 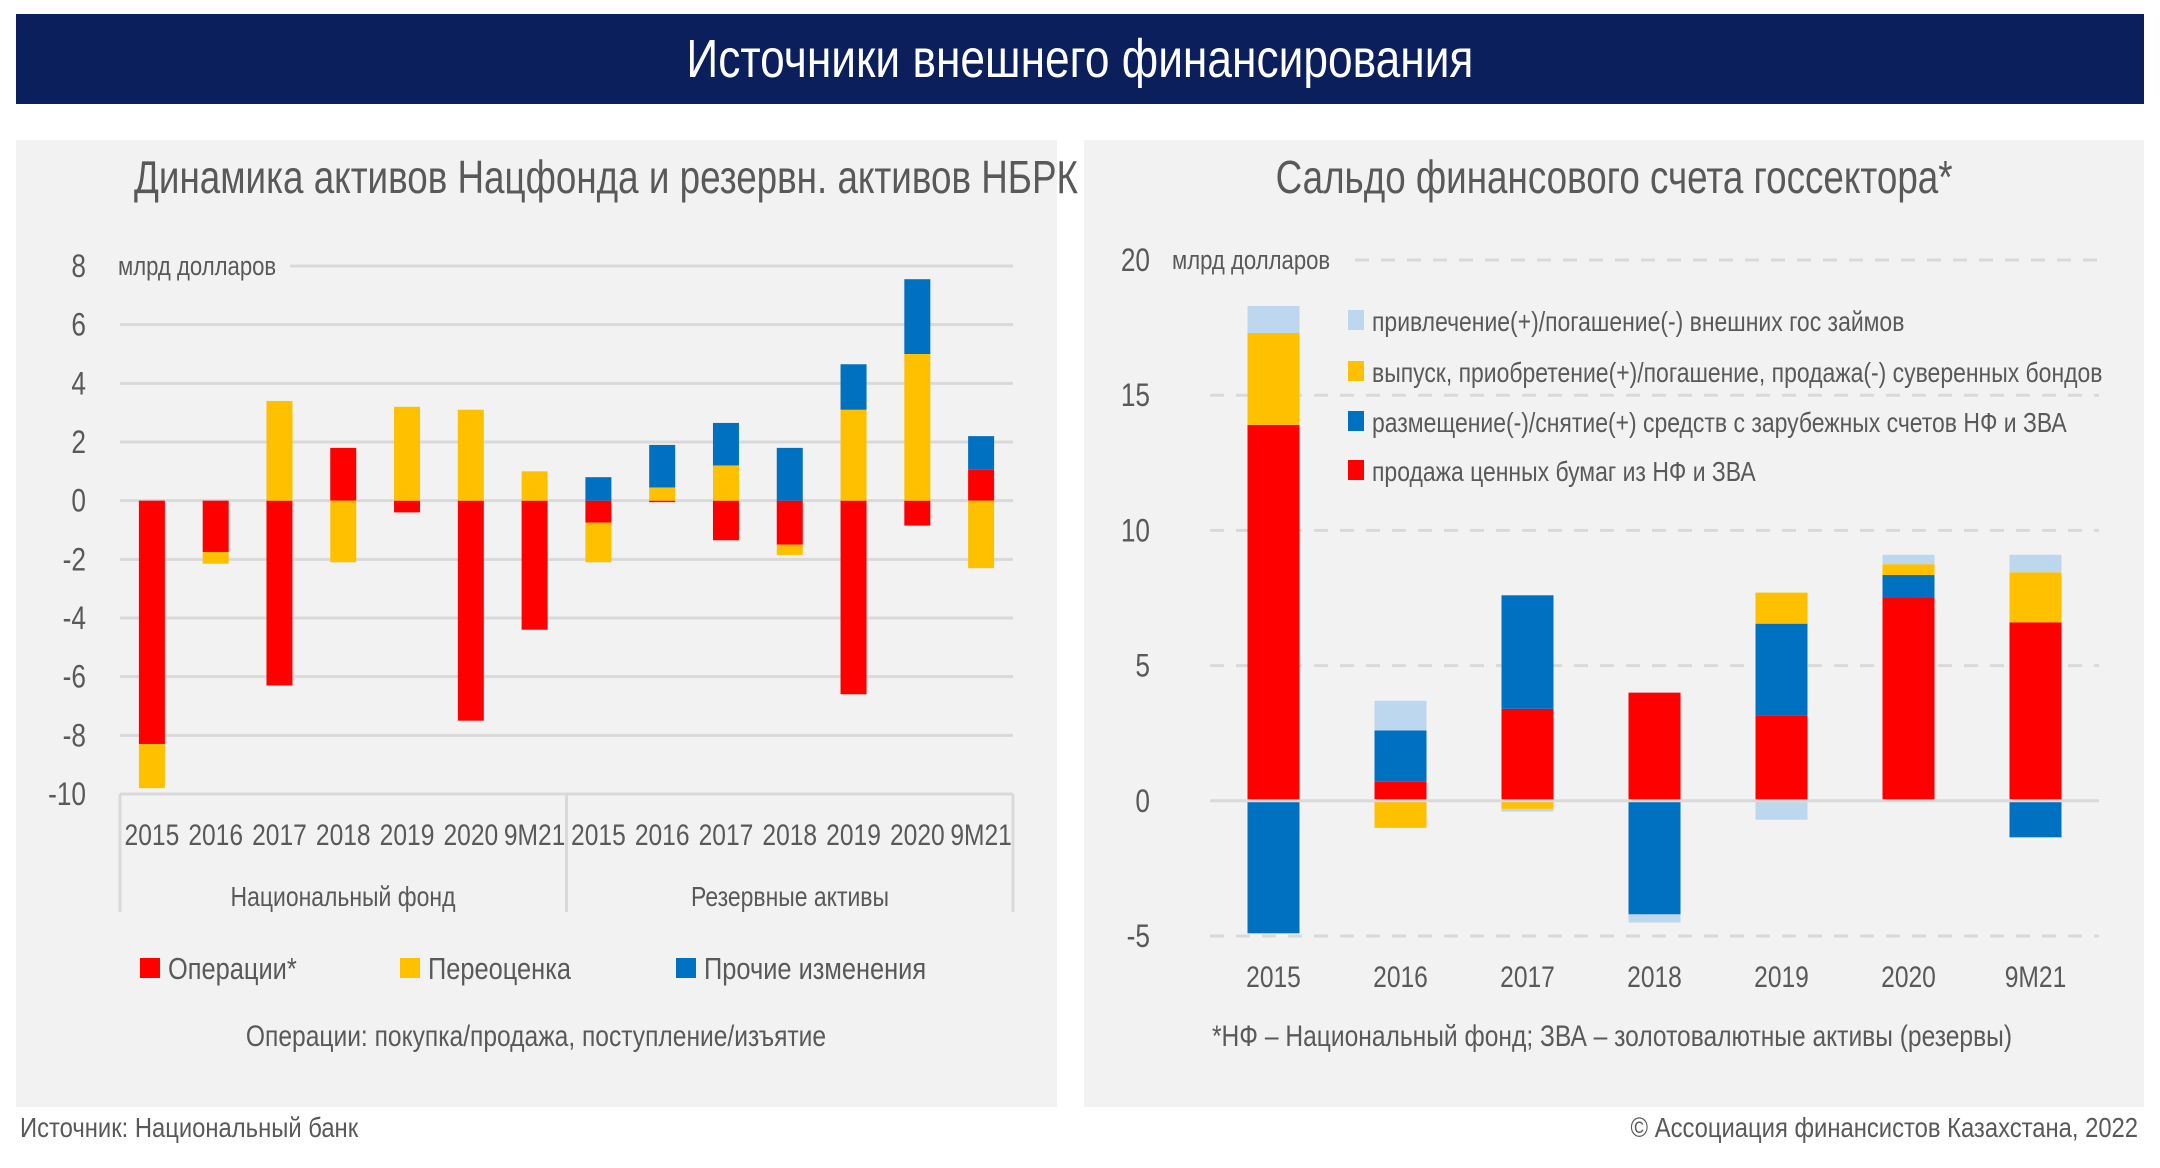 I want to click on y-tick-label: 15, so click(x=1135, y=396).